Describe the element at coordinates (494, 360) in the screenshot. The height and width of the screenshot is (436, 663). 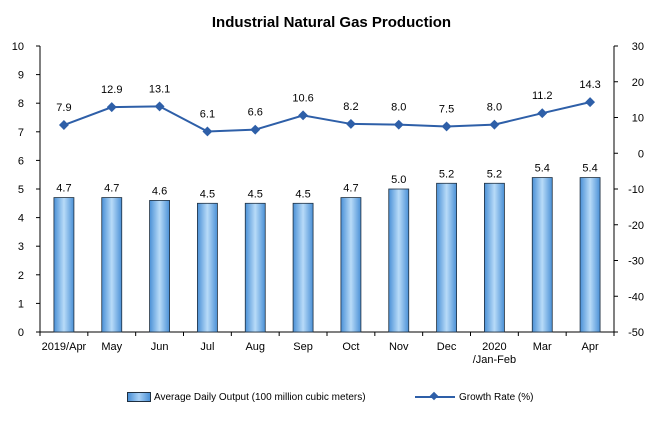
I see `x-tick-label-line: /Jan-Feb` at that location.